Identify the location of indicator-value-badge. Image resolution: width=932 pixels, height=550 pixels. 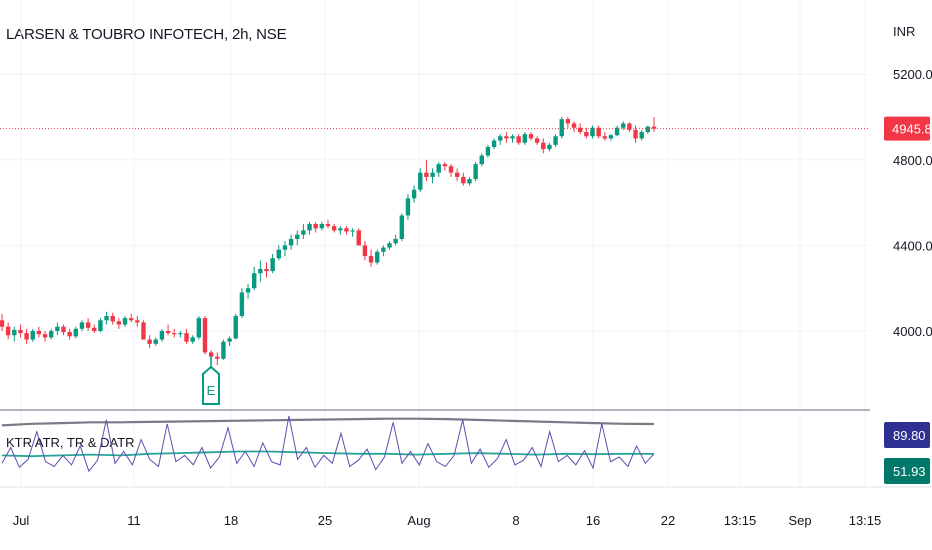
(907, 435).